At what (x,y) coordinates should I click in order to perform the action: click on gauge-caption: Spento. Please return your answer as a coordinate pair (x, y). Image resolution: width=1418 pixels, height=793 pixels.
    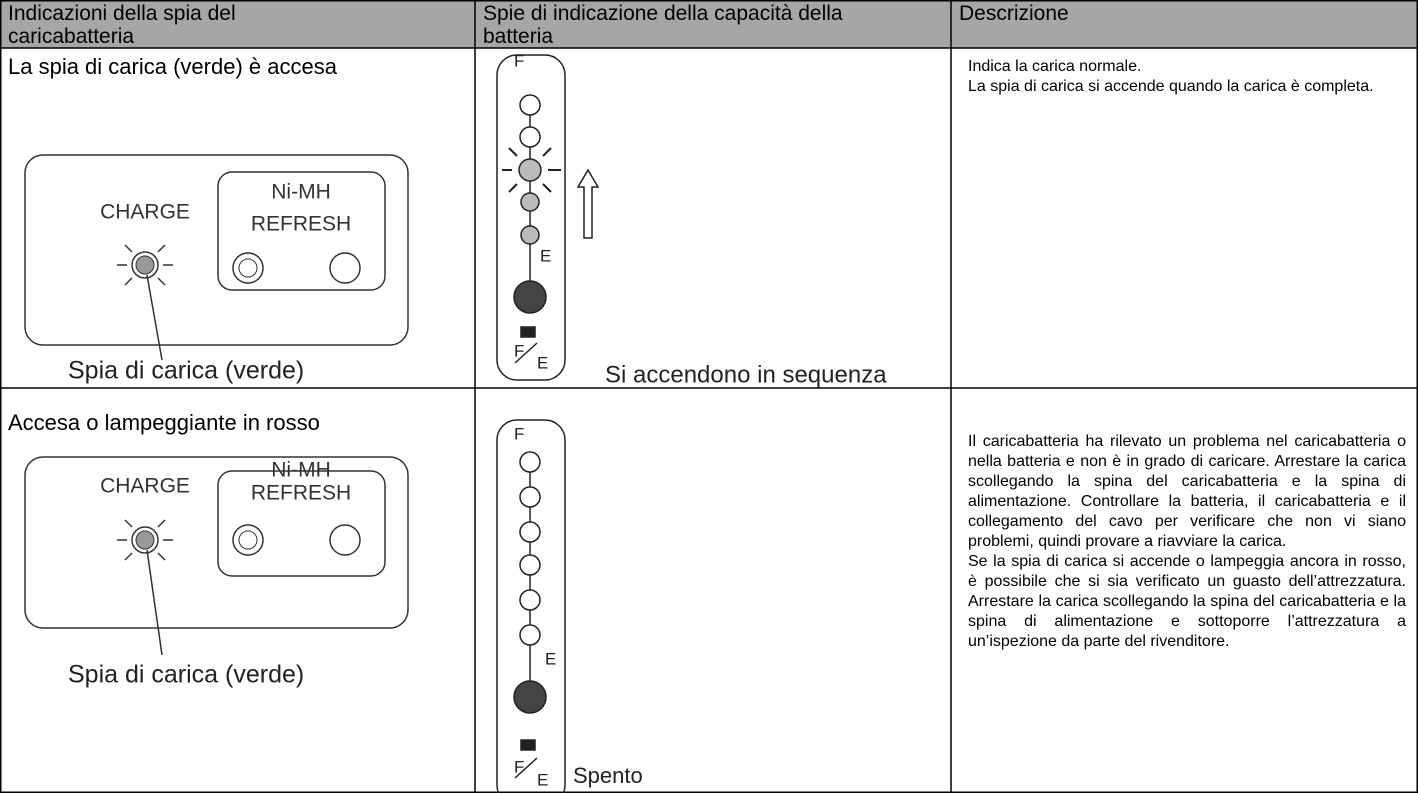
    Looking at the image, I should click on (608, 775).